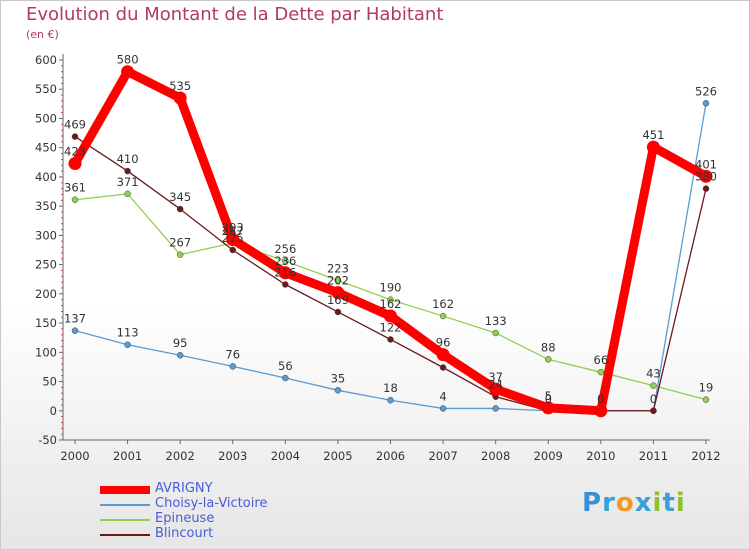 The width and height of the screenshot is (750, 550). What do you see at coordinates (47, 440) in the screenshot?
I see `y-tick-label: -50` at bounding box center [47, 440].